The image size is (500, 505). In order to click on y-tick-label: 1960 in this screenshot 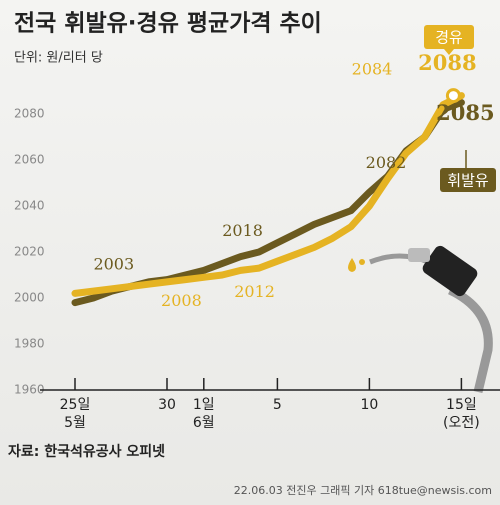, I will do `click(29, 390)`.